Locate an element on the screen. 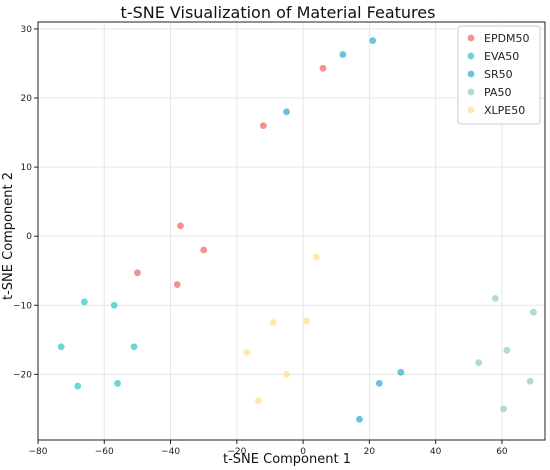  x-tick-label: −40 is located at coordinates (170, 452).